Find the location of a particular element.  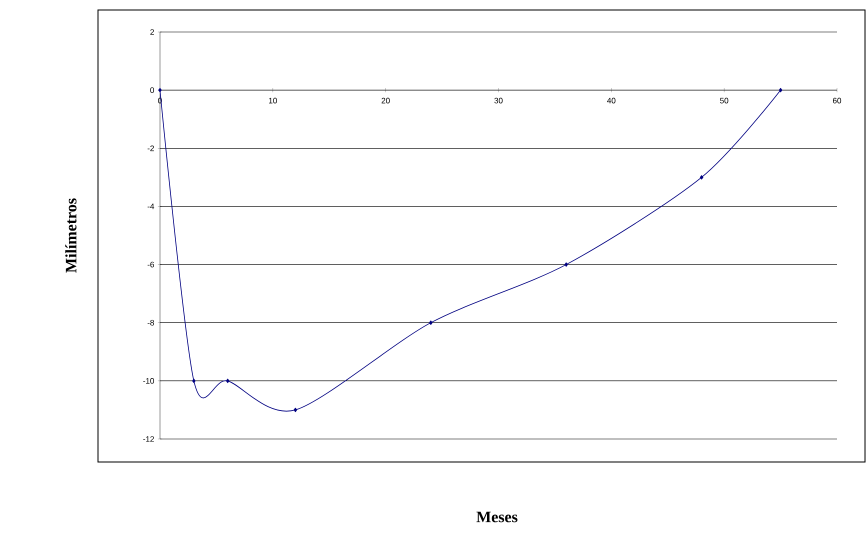

y-axis-title: Milímetros is located at coordinates (70, 235).